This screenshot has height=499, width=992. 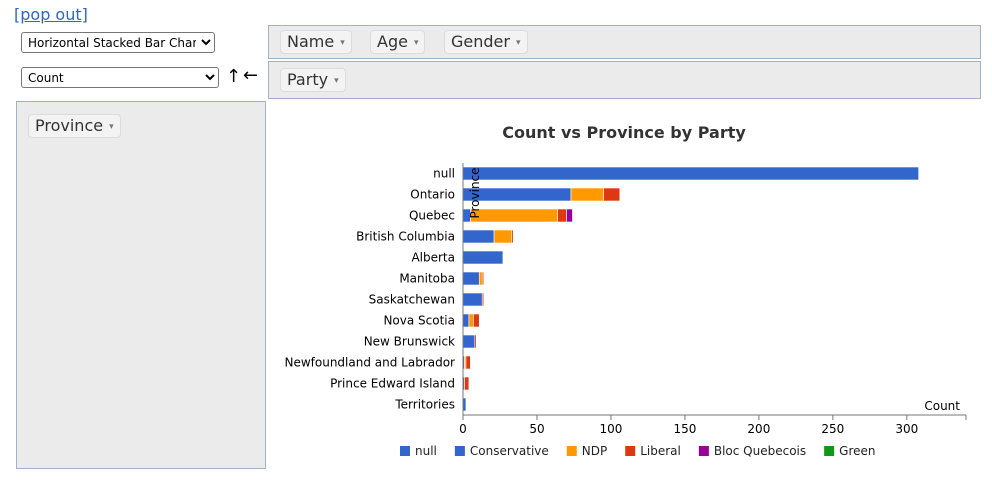 What do you see at coordinates (120, 77) in the screenshot?
I see `aggregator-select: Count` at bounding box center [120, 77].